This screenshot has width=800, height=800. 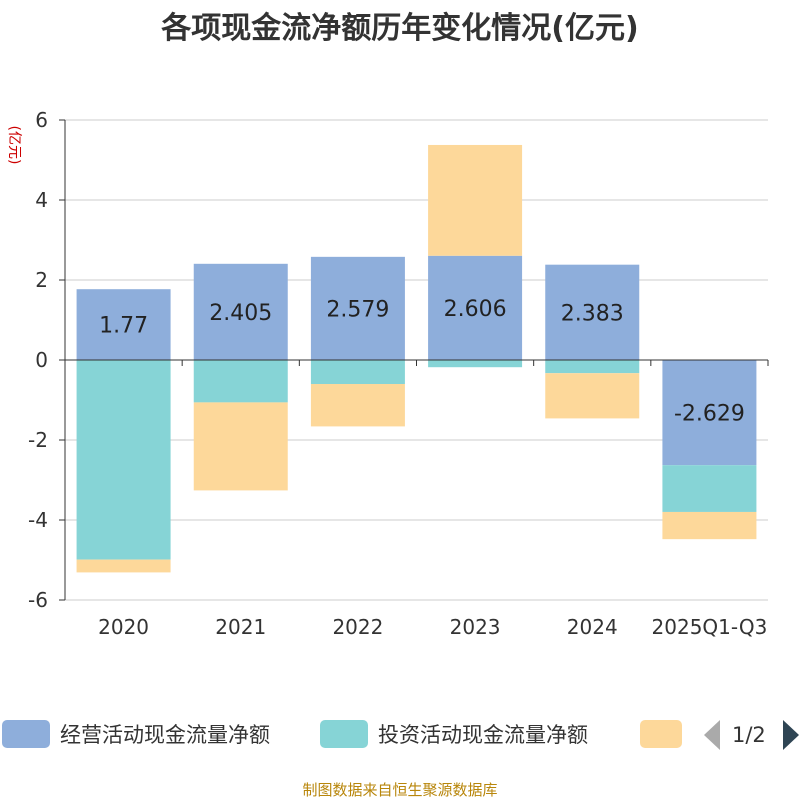 I want to click on data-label-2025Q1-Q3: -2.629, so click(x=709, y=414).